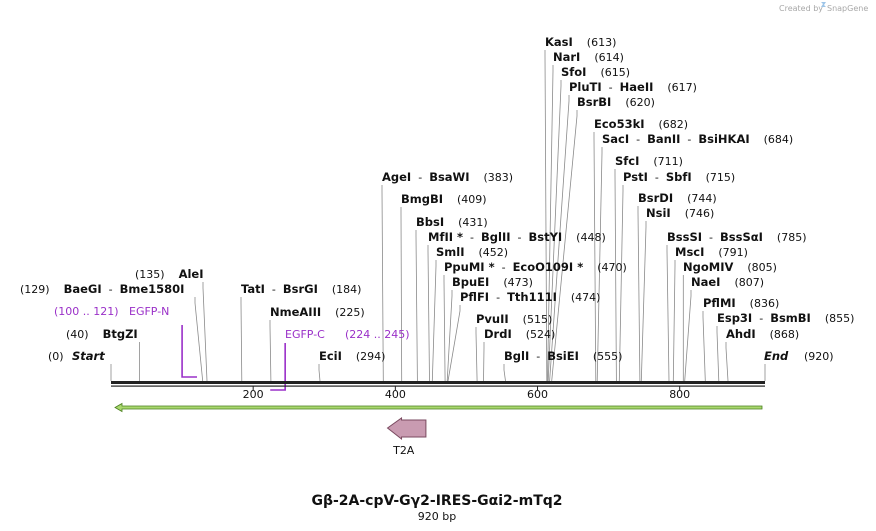 The width and height of the screenshot is (876, 531). I want to click on site-line-bpuei, so click(449, 336).